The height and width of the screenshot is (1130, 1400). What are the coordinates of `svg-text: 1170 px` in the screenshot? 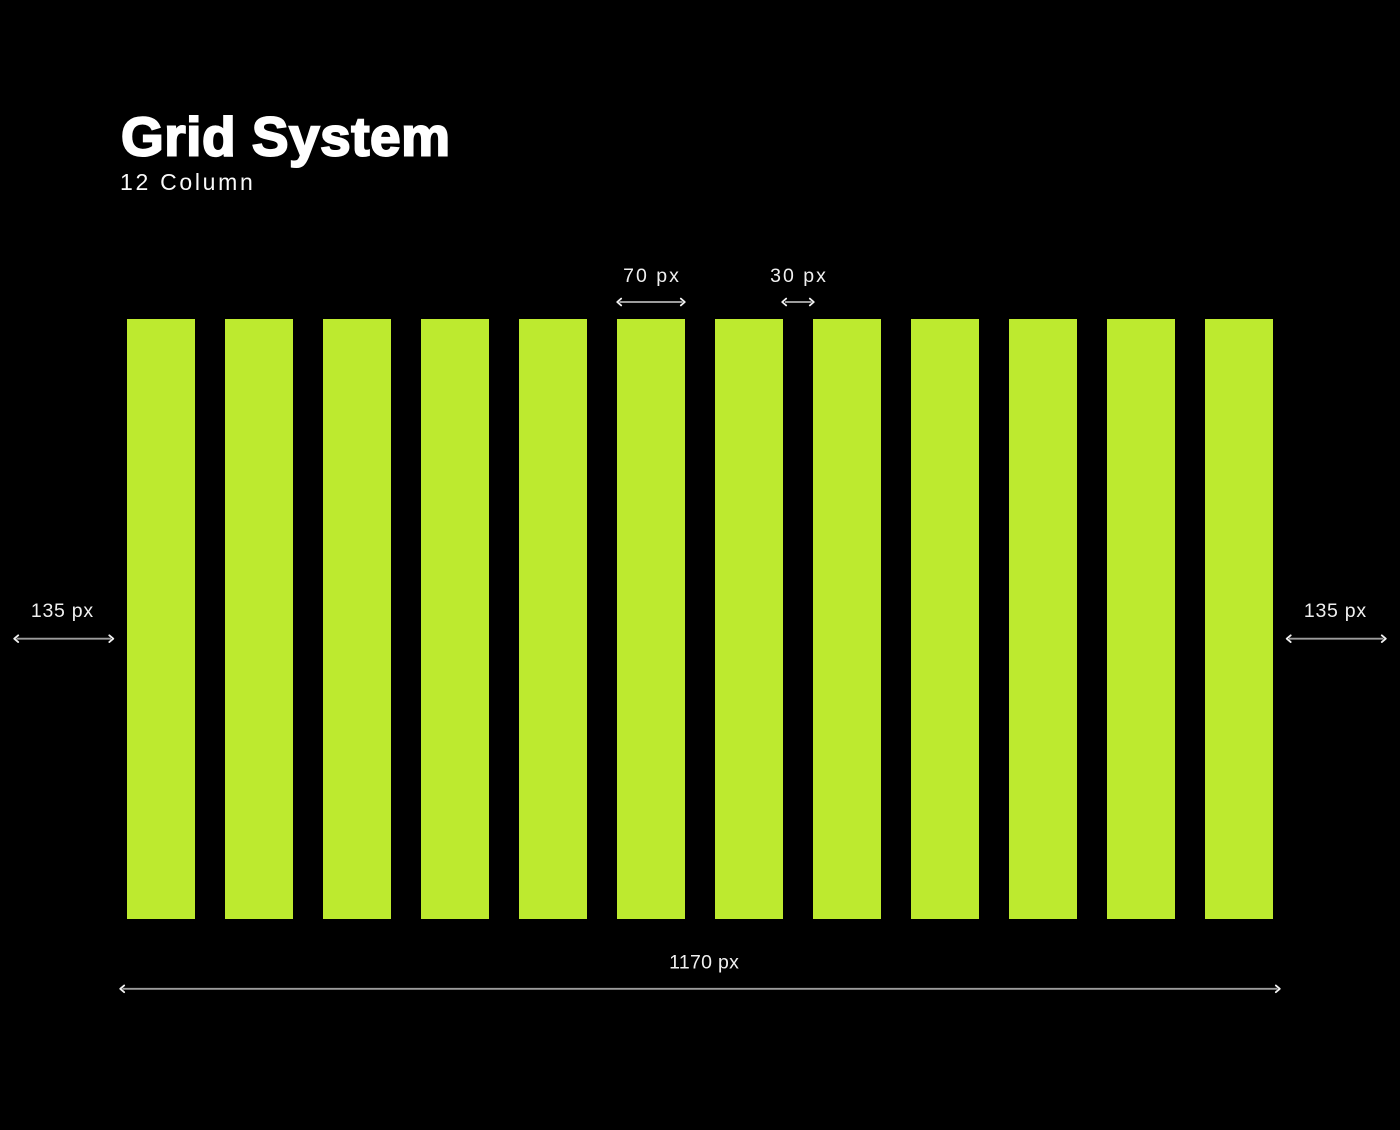 It's located at (704, 962).